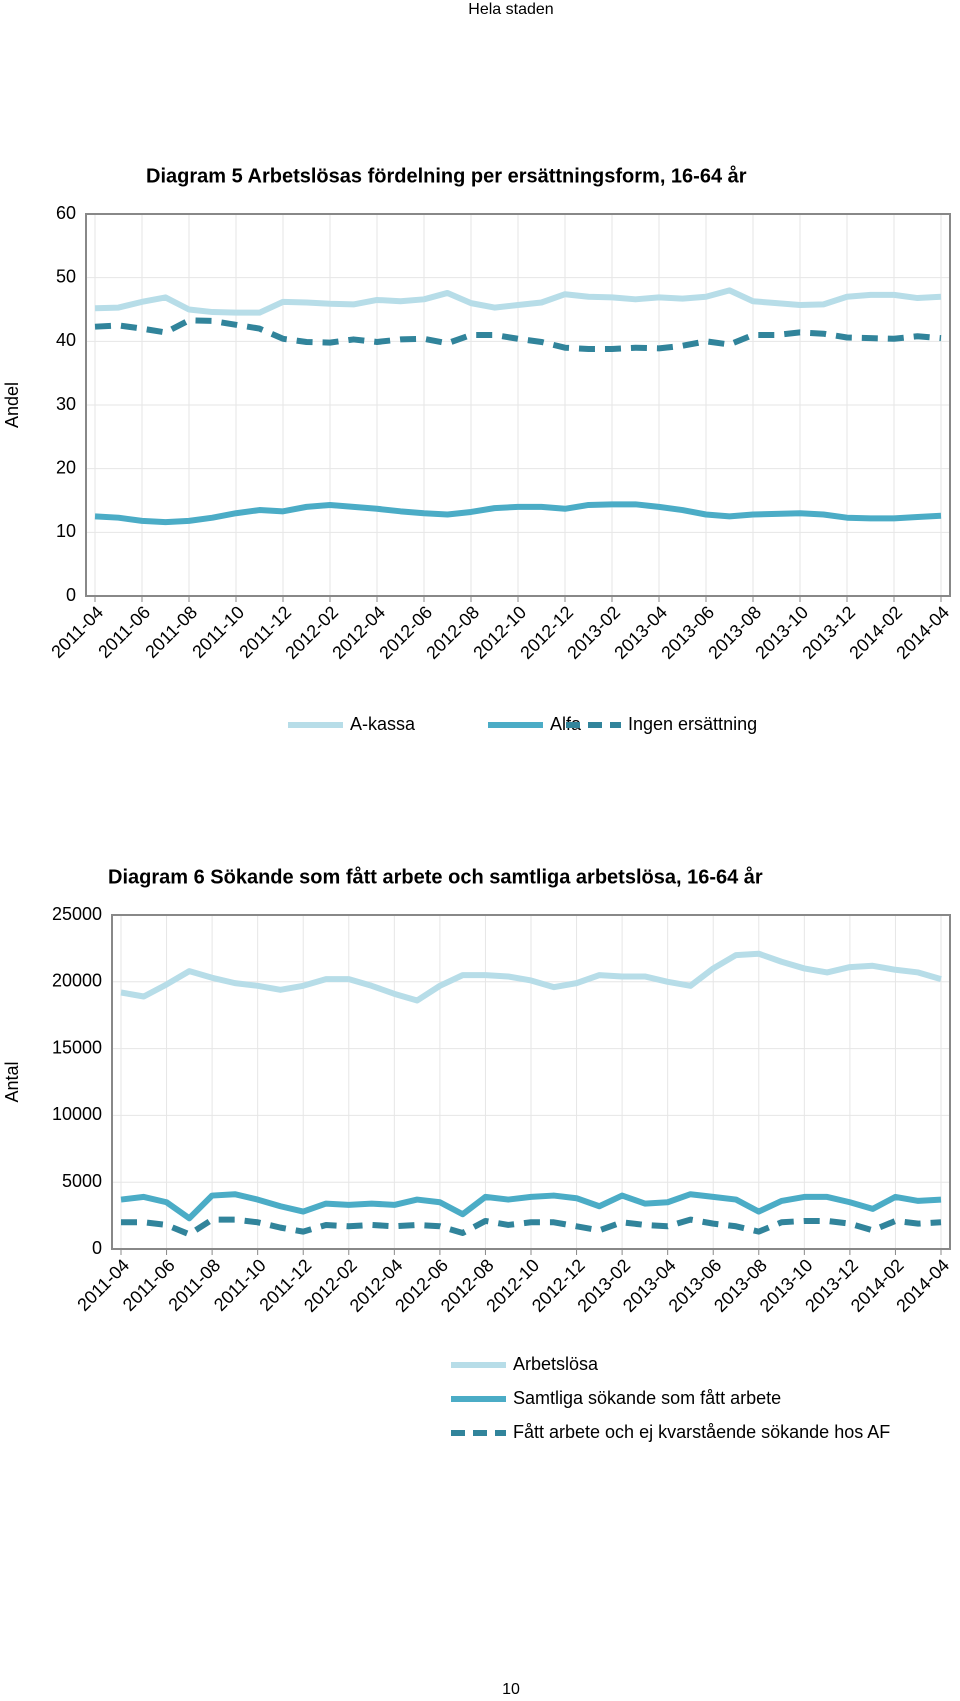 This screenshot has width=960, height=1701. What do you see at coordinates (510, 9) in the screenshot?
I see `header: Hela staden` at bounding box center [510, 9].